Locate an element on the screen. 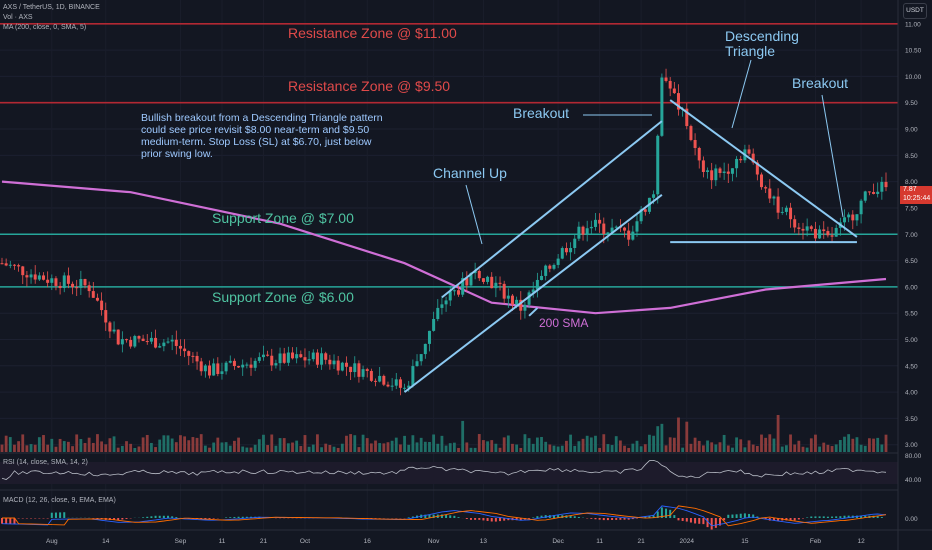 The width and height of the screenshot is (932, 550). x-tick-label: Dec is located at coordinates (558, 541).